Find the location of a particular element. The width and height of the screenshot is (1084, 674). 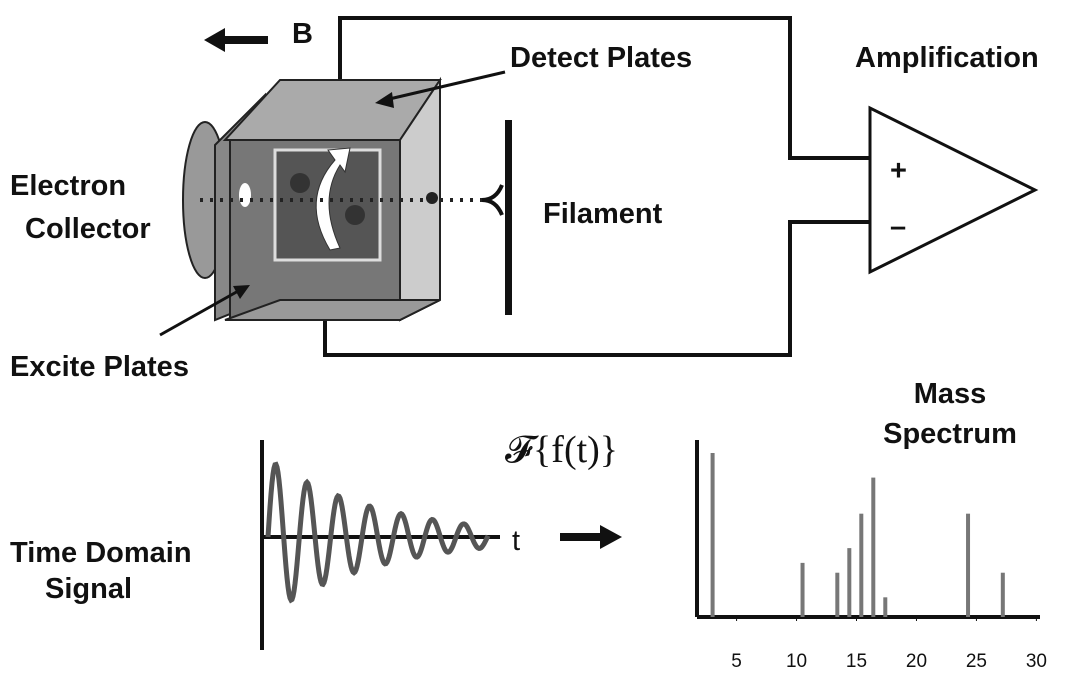

transform-arrow-head is located at coordinates (611, 537).